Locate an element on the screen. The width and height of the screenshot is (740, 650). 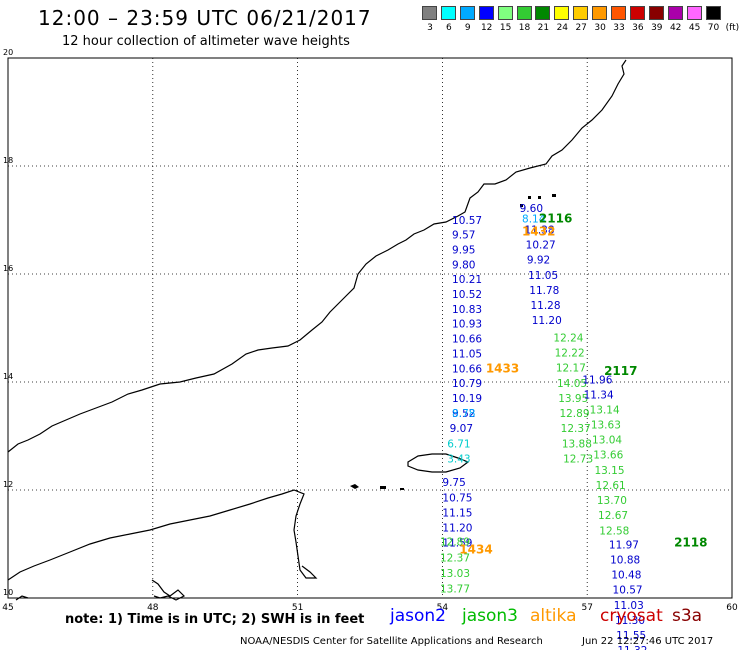
swh-value: 10.75 is located at coordinates (457, 498).